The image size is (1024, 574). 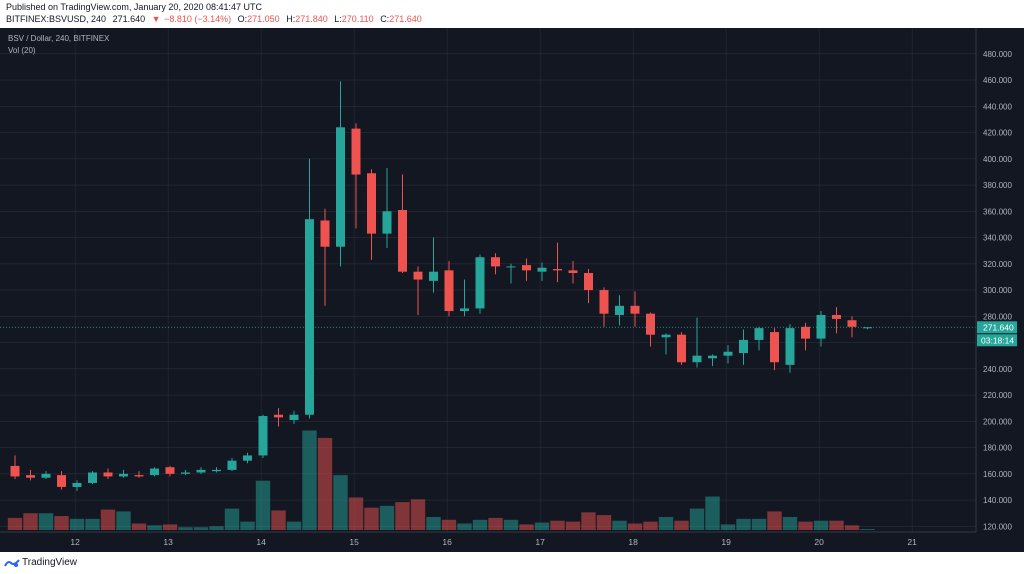 I want to click on y-tick-label: 280.000, so click(x=997, y=316).